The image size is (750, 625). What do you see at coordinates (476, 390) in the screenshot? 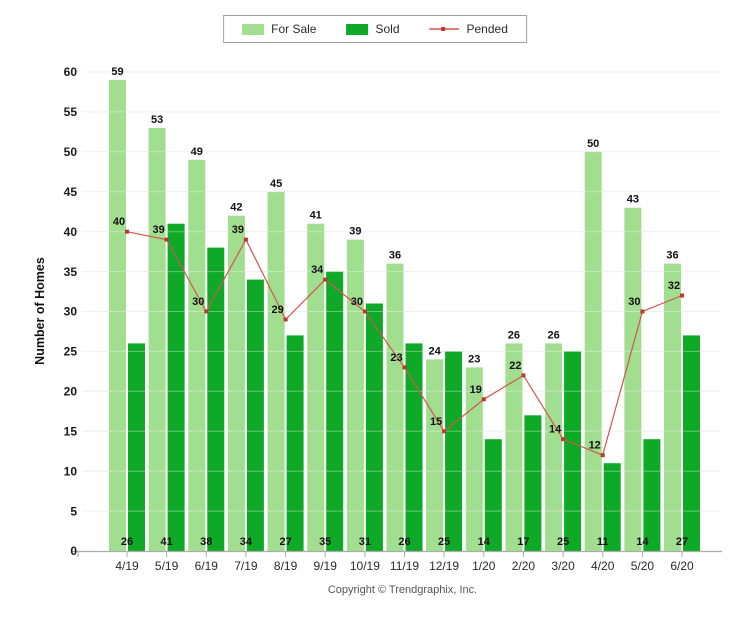
I see `pended-value-label: 19` at bounding box center [476, 390].